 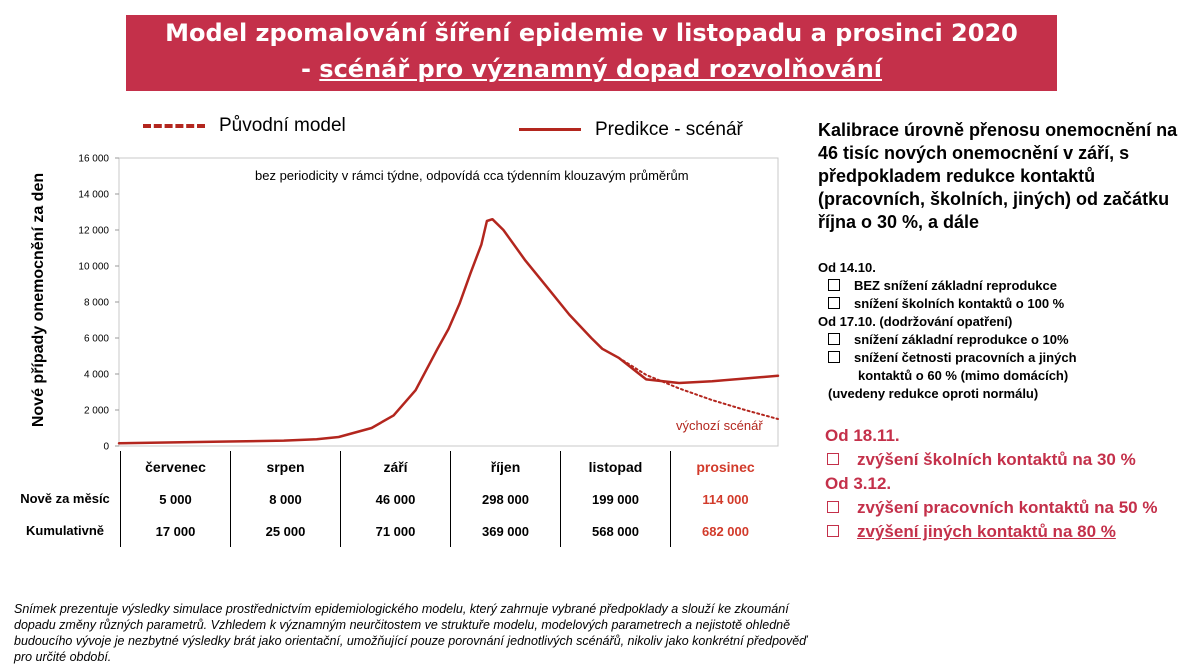 I want to click on scenario-item: zvýšení školních kontaktů na 30 %, so click(x=1010, y=460).